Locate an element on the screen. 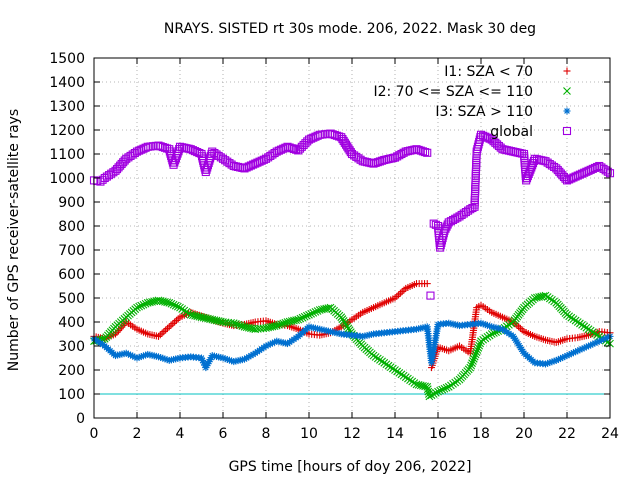 The height and width of the screenshot is (480, 640). x-tick-label: 12 is located at coordinates (352, 434).